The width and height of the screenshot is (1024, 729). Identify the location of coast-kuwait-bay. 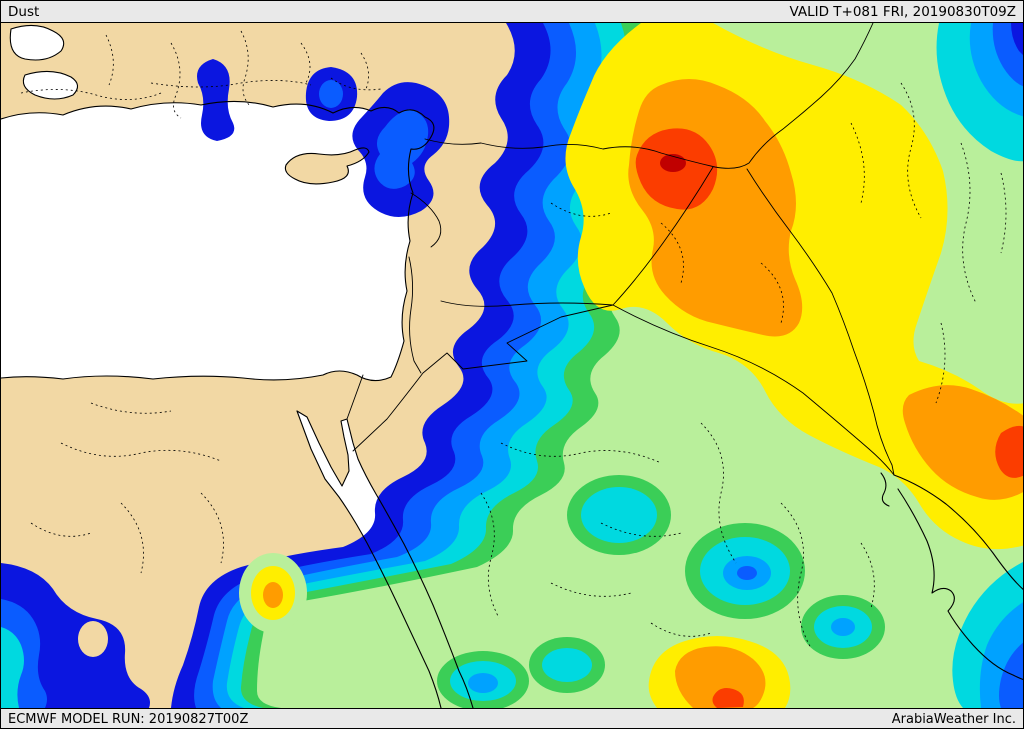
(885, 489).